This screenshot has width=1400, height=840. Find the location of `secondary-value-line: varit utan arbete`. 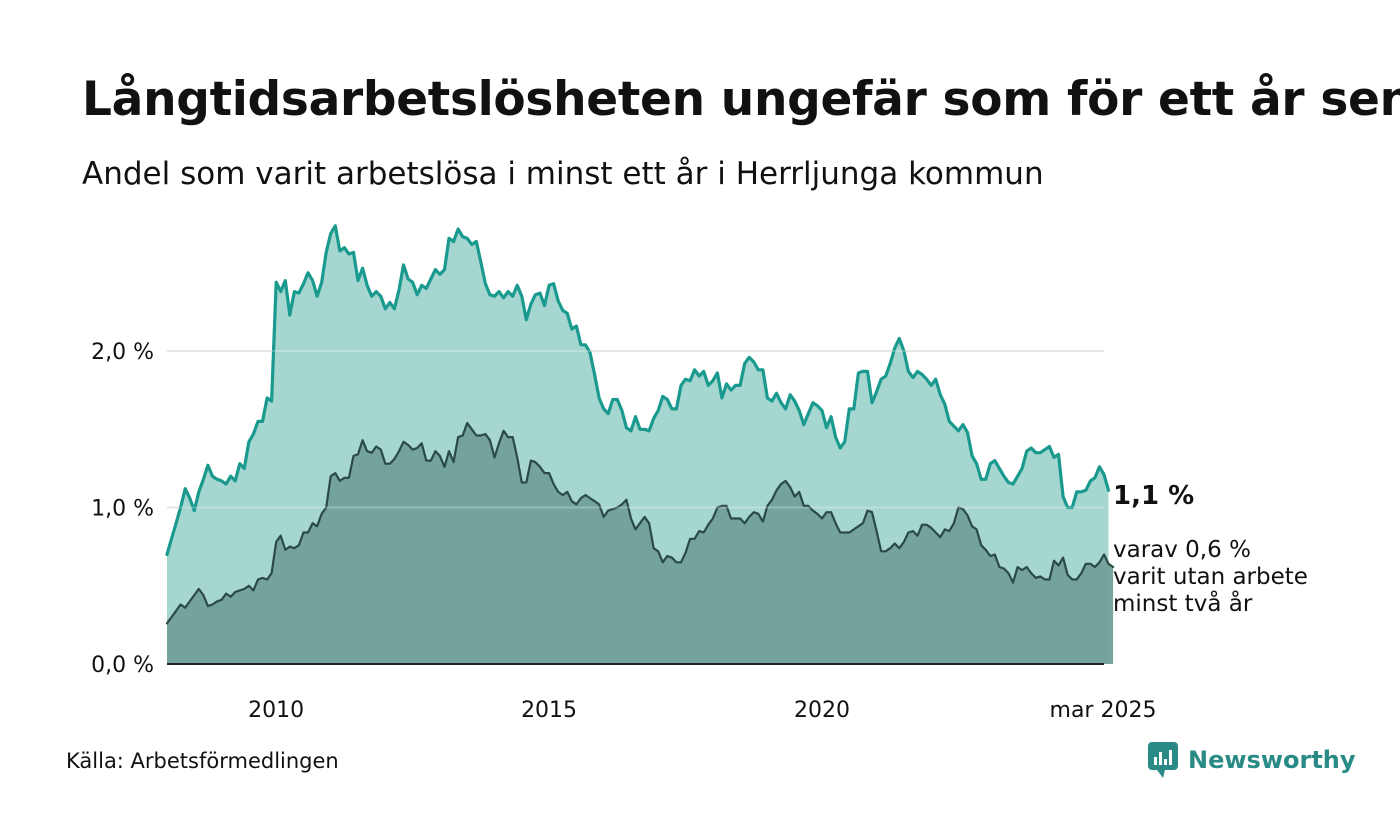

secondary-value-line: varit utan arbete is located at coordinates (1210, 577).